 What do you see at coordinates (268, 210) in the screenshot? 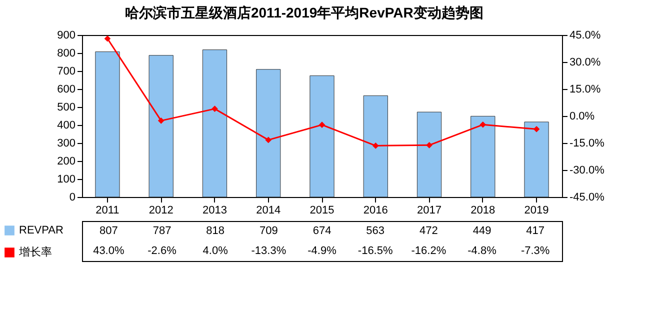
I see `x-tick-label: 2014` at bounding box center [268, 210].